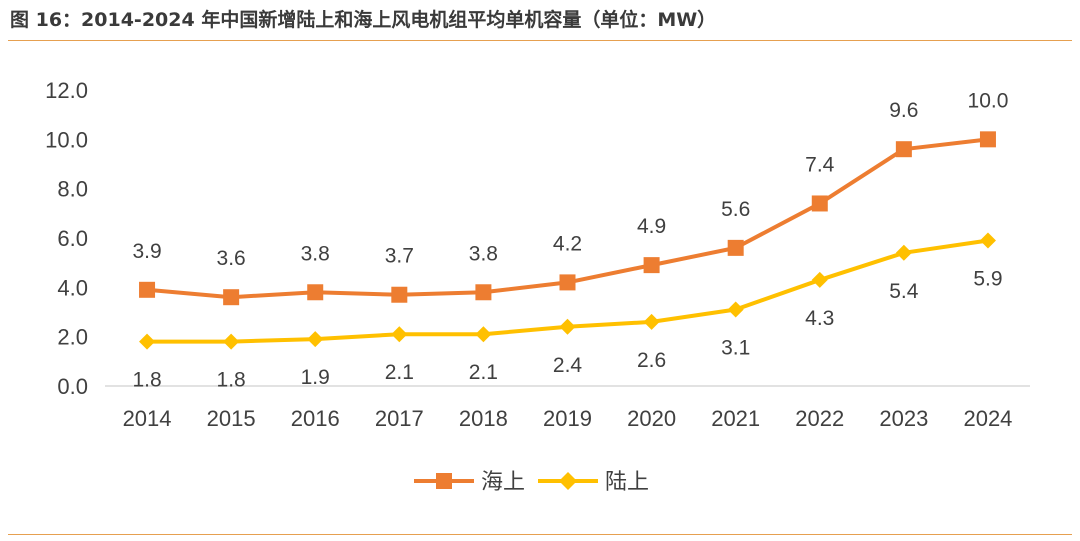  I want to click on y-tick-label: 8.0, so click(72, 189).